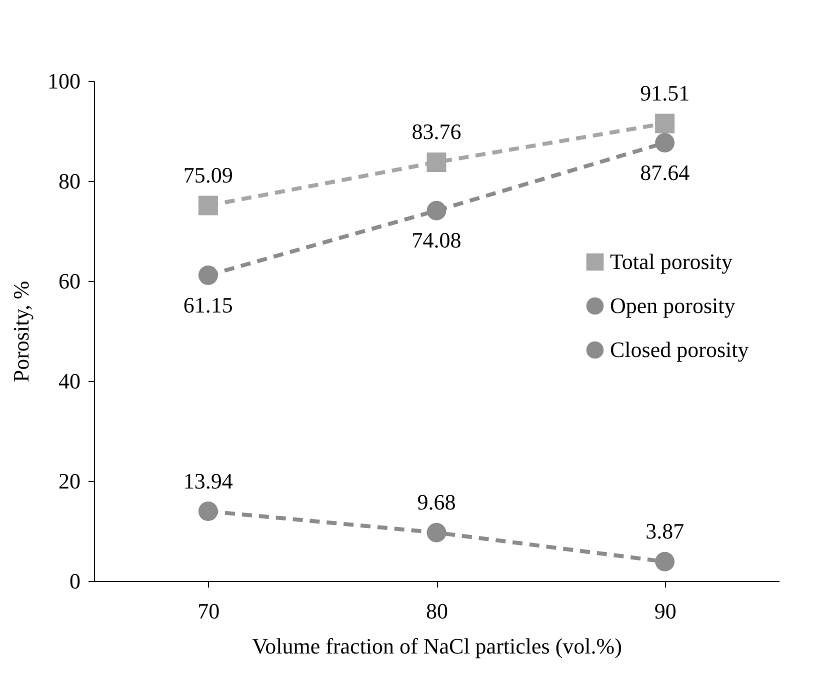 Image resolution: width=825 pixels, height=679 pixels. What do you see at coordinates (64, 81) in the screenshot?
I see `y-tick-label: 100` at bounding box center [64, 81].